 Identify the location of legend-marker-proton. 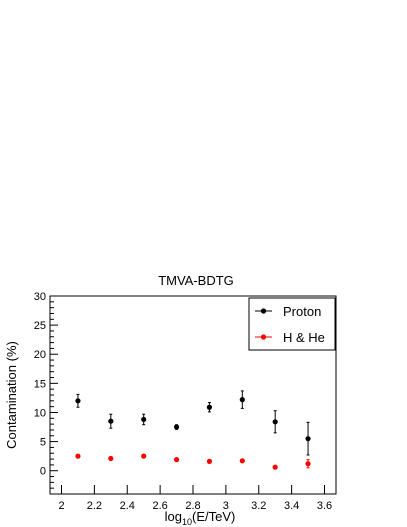
(263, 311).